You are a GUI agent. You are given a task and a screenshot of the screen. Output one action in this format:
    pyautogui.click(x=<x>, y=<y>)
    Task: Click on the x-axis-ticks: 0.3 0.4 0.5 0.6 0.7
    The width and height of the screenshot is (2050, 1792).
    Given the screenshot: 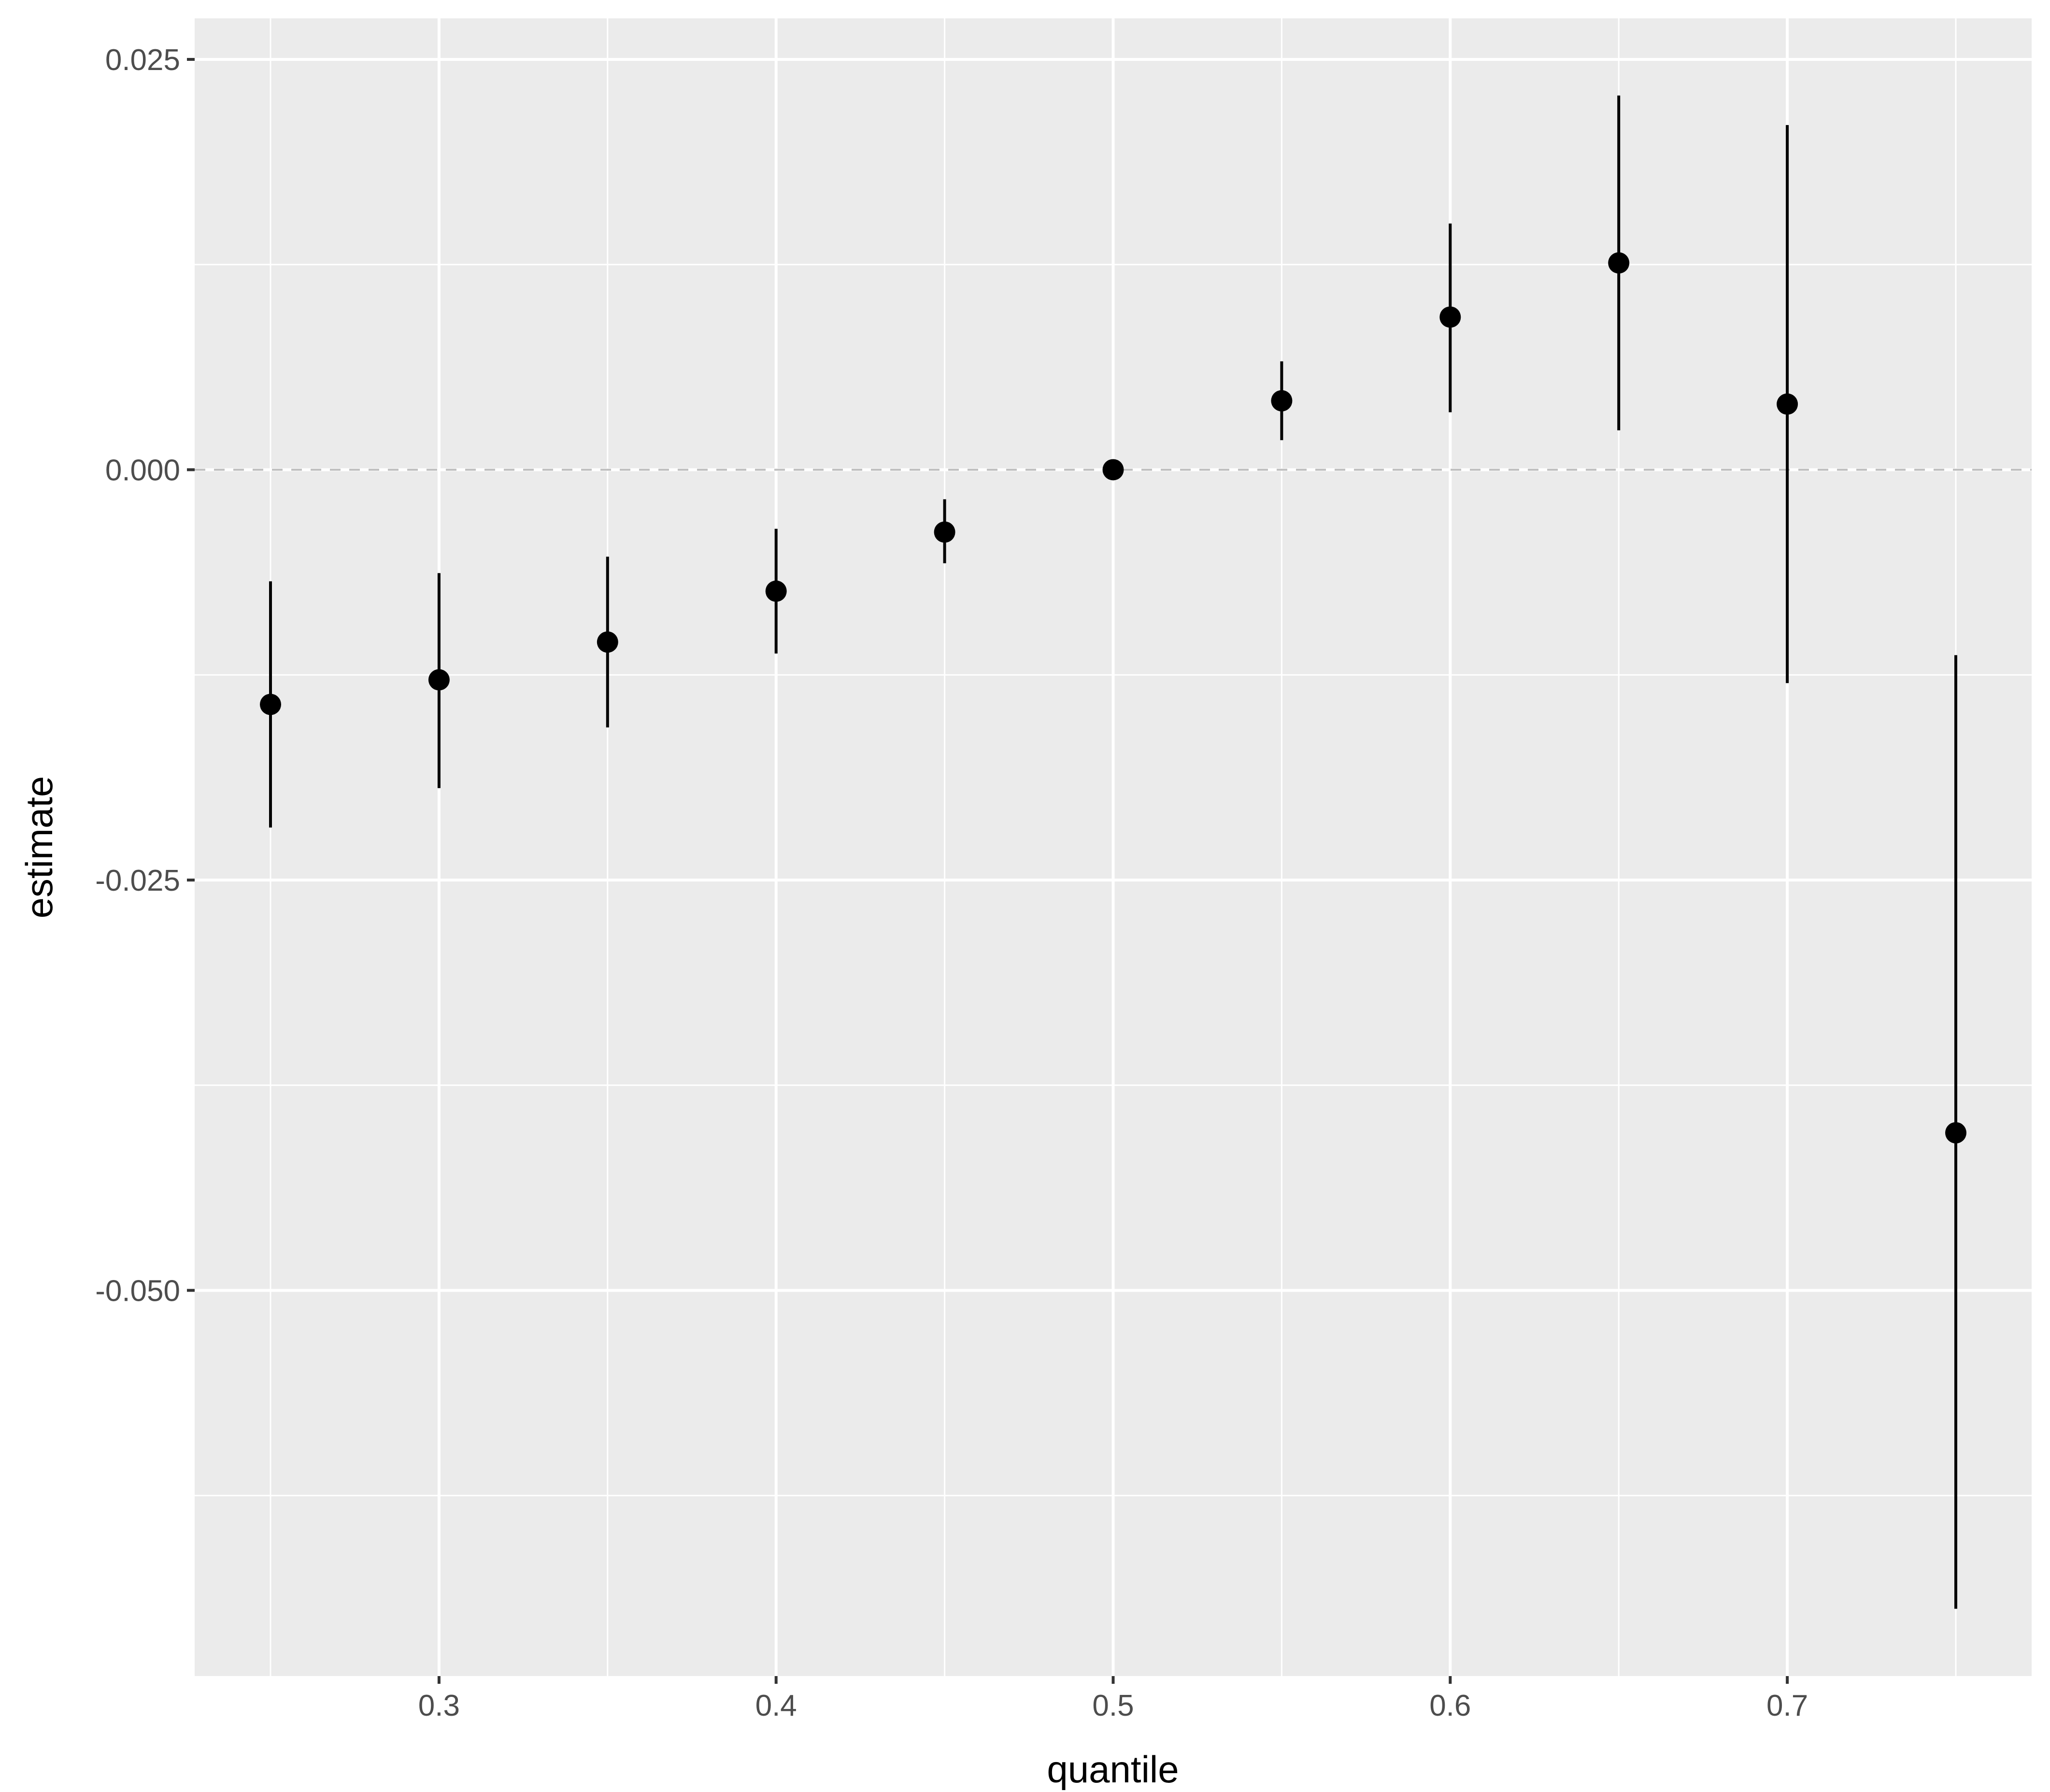 What is the action you would take?
    pyautogui.click(x=1113, y=1699)
    